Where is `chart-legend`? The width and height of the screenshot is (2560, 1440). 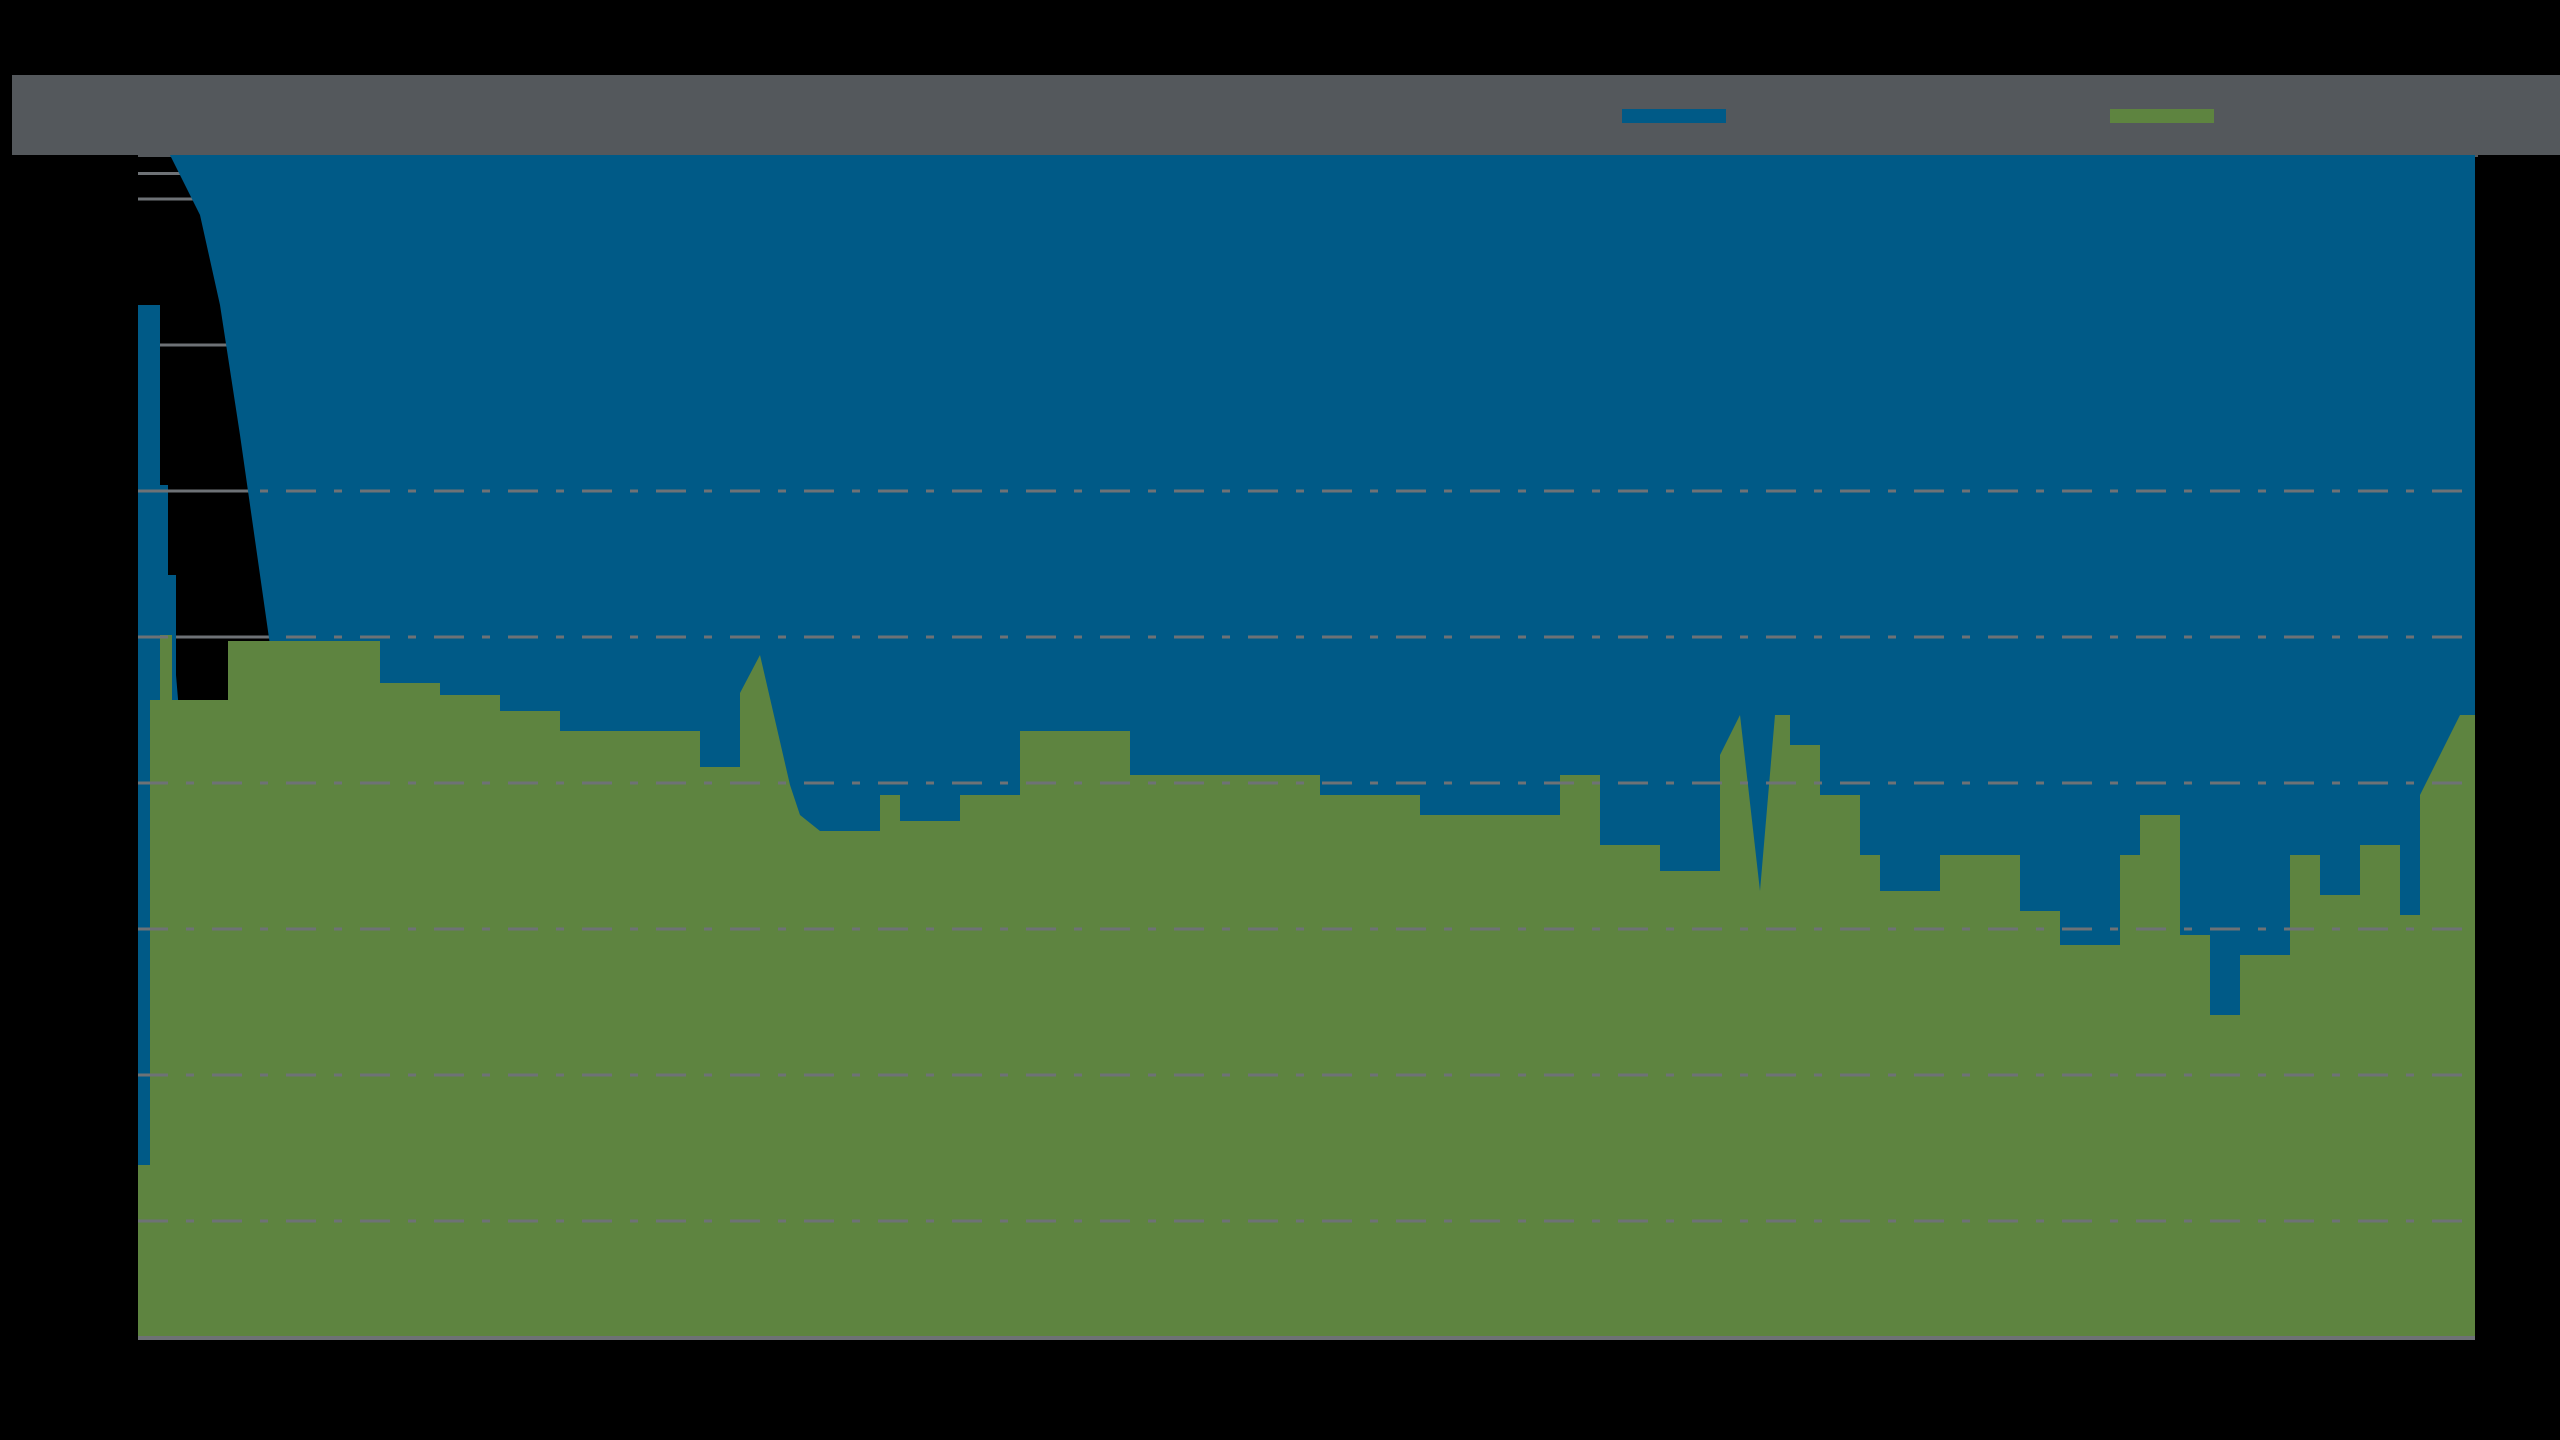
chart-legend is located at coordinates (1280, 116).